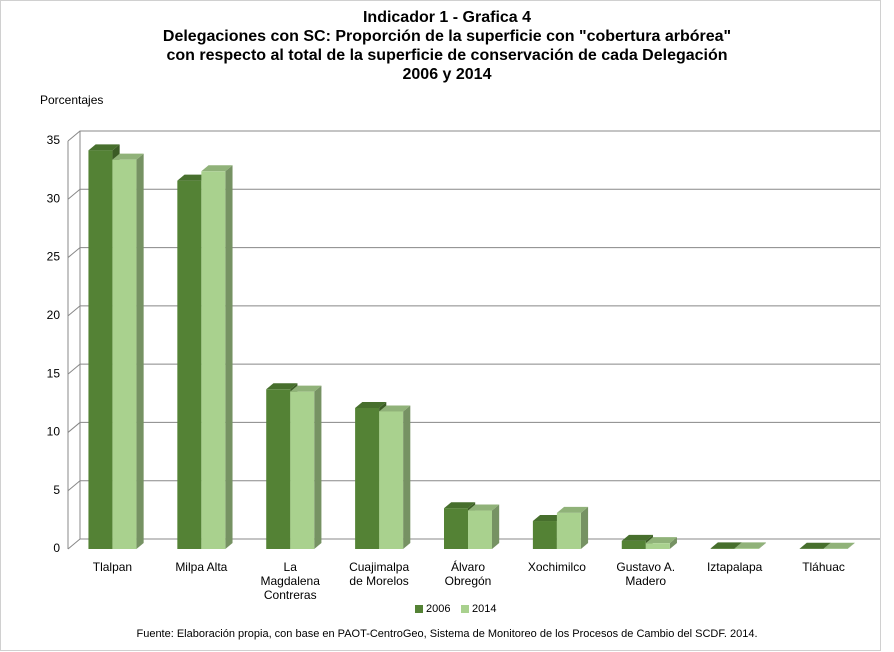 The width and height of the screenshot is (894, 652). Describe the element at coordinates (56, 490) in the screenshot. I see `y-tick-label: 5` at that location.